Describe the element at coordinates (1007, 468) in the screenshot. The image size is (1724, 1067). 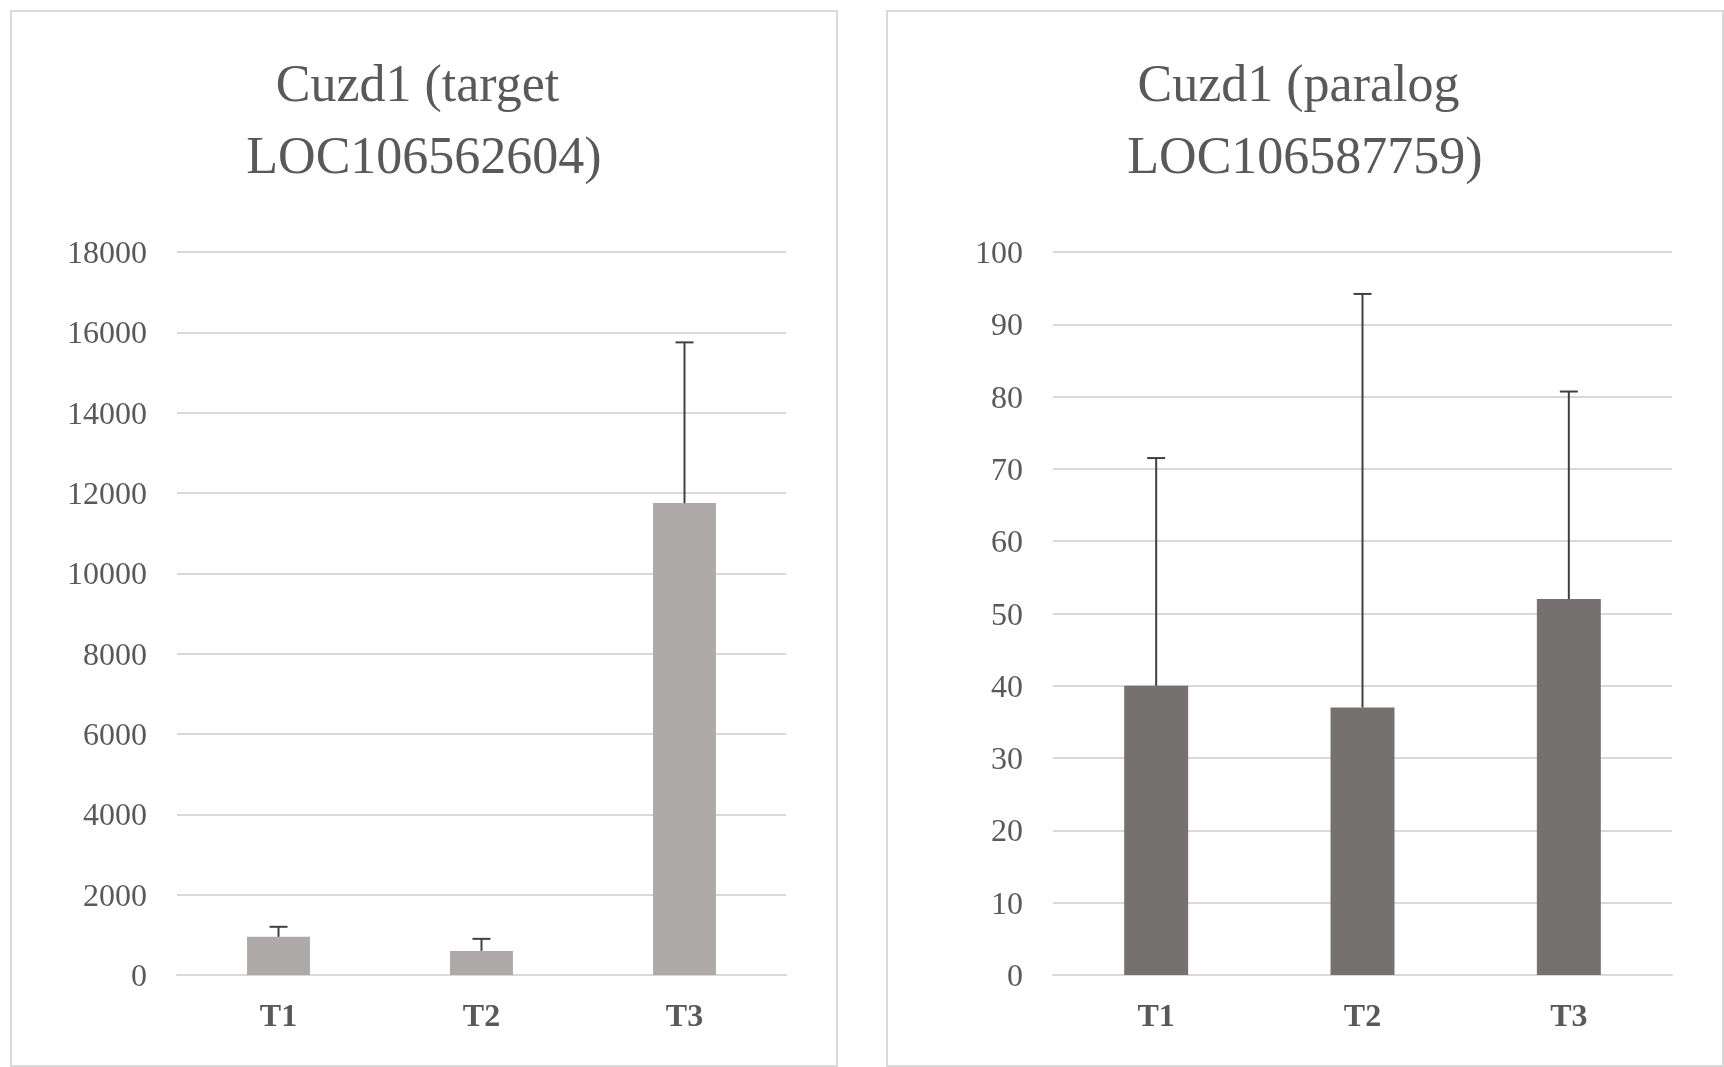
I see `y-tick-label: 70` at that location.